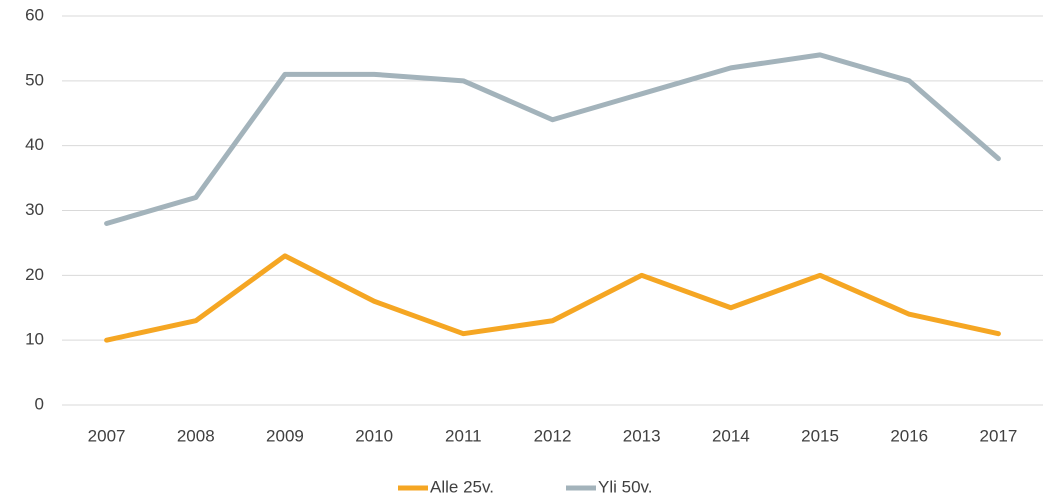  What do you see at coordinates (34, 79) in the screenshot?
I see `y-tick-label: 50` at bounding box center [34, 79].